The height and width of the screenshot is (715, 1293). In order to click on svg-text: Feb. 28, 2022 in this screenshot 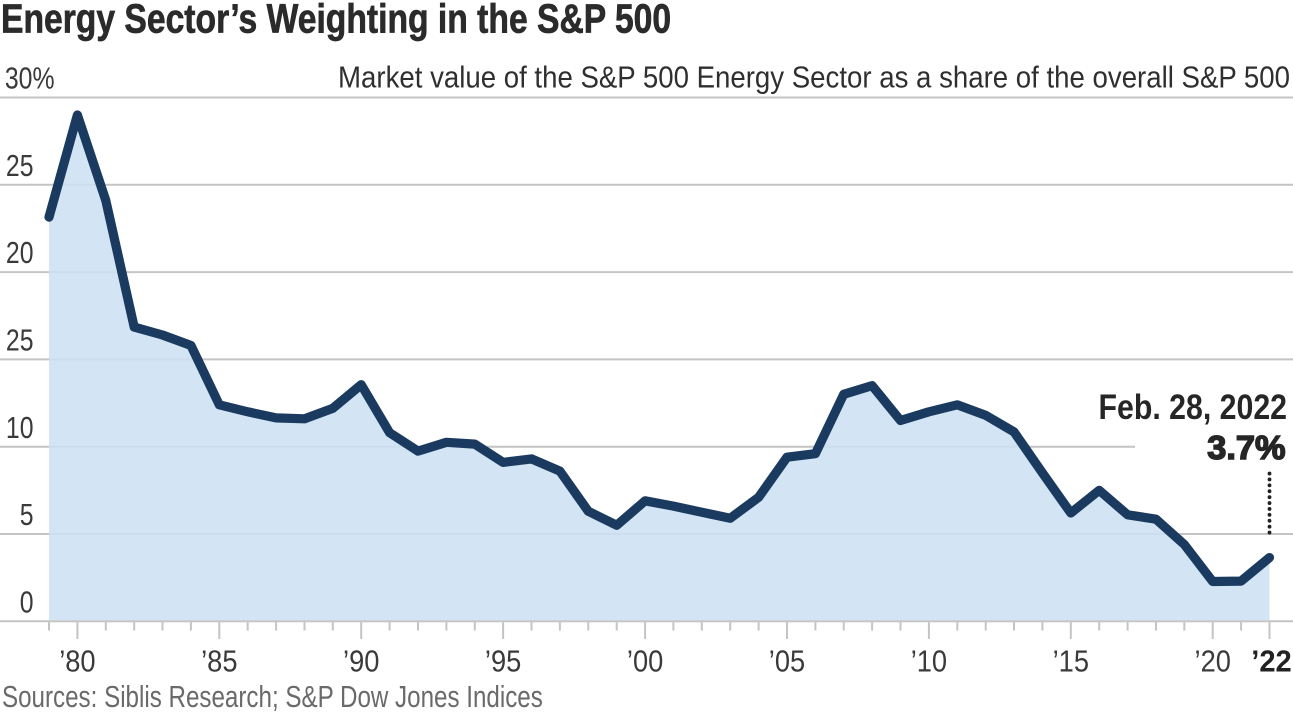, I will do `click(1193, 407)`.